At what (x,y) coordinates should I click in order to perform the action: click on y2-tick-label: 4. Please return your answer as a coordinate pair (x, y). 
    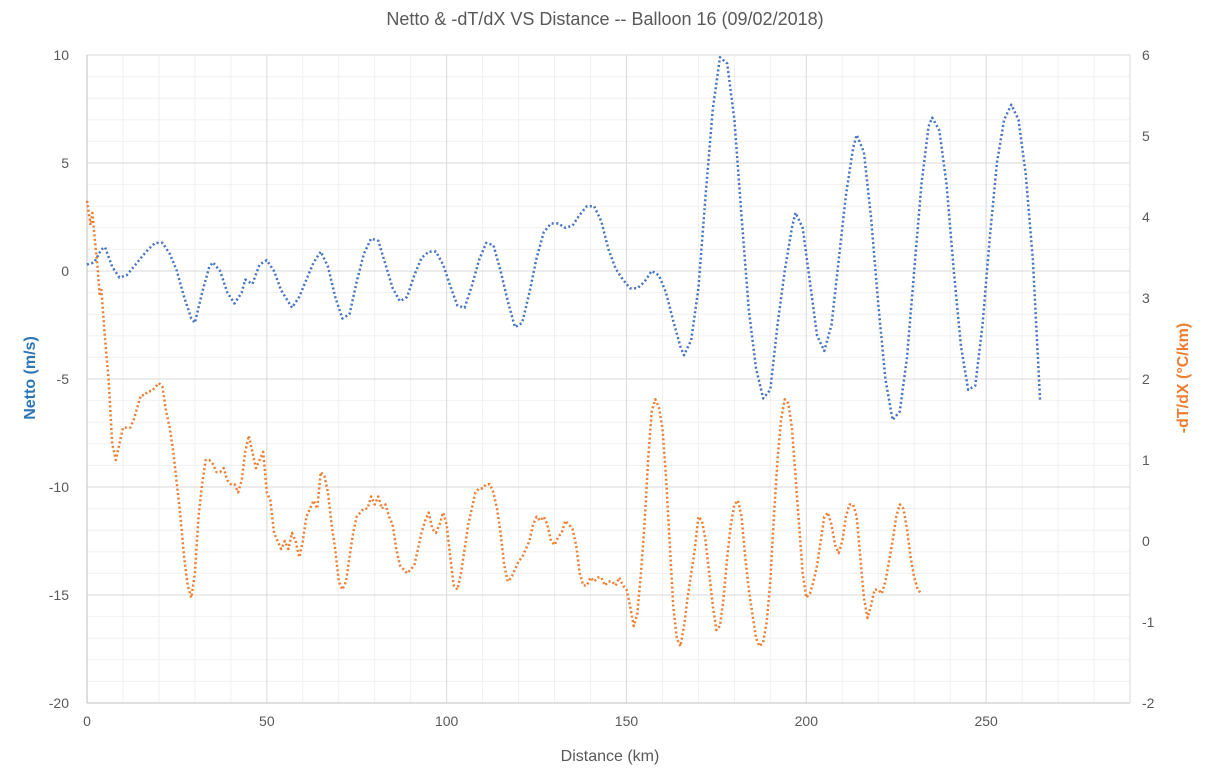
    Looking at the image, I should click on (1146, 217).